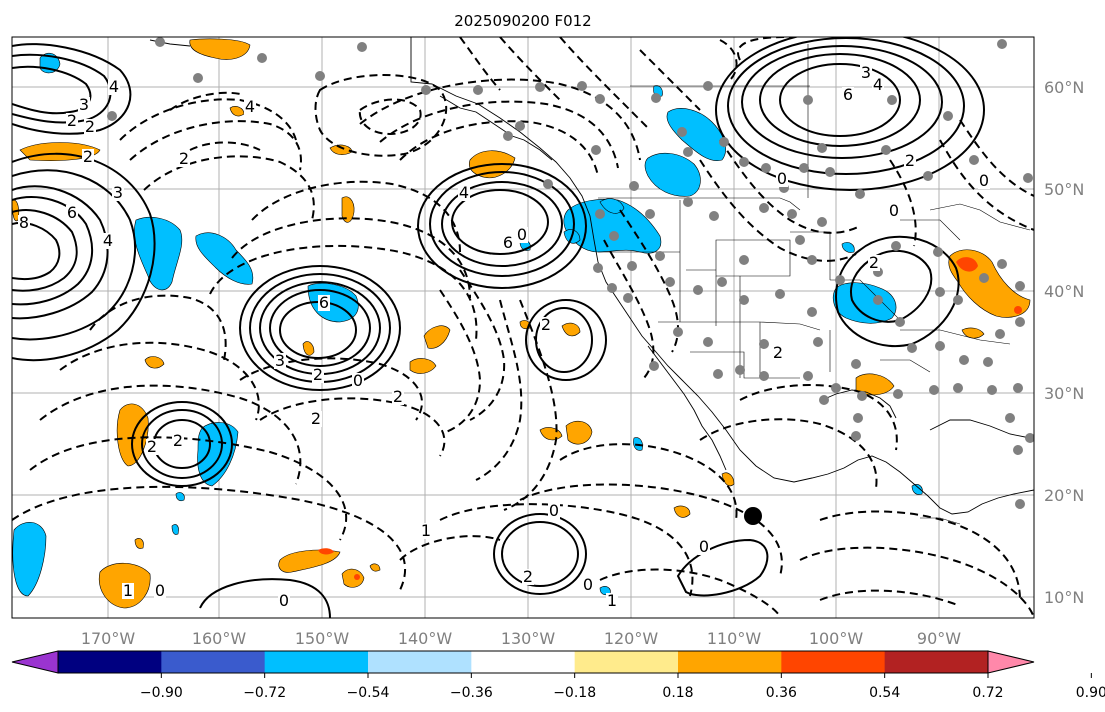 The image size is (1105, 712). I want to click on colorbar-border, so click(523, 662).